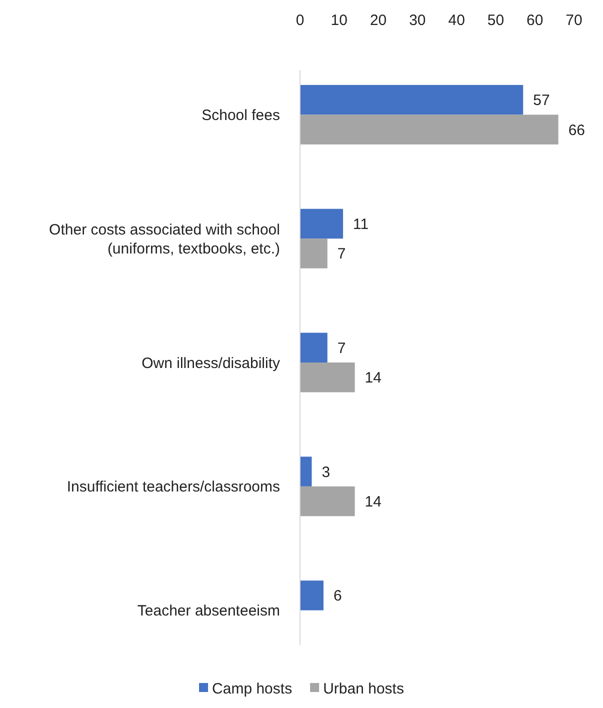 The image size is (603, 708). I want to click on y-tick-label: Teacher absenteeism, so click(208, 611).